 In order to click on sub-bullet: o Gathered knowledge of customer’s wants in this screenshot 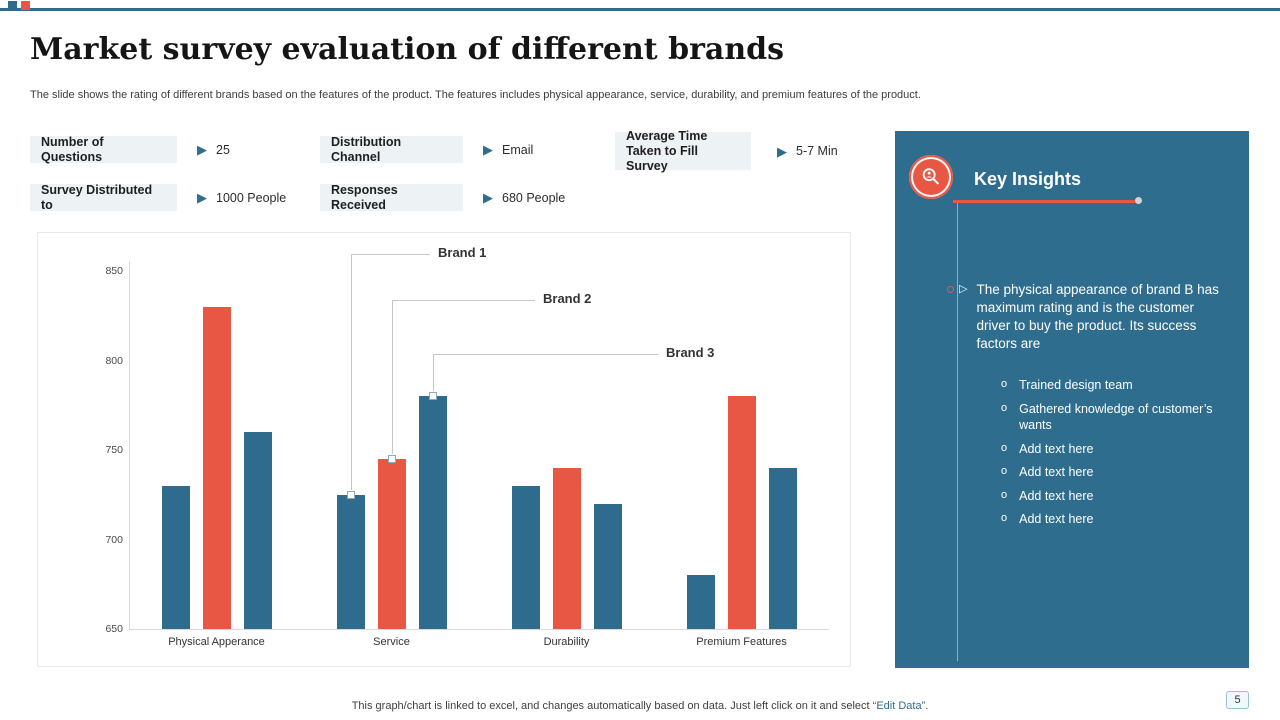, I will do `click(1117, 417)`.